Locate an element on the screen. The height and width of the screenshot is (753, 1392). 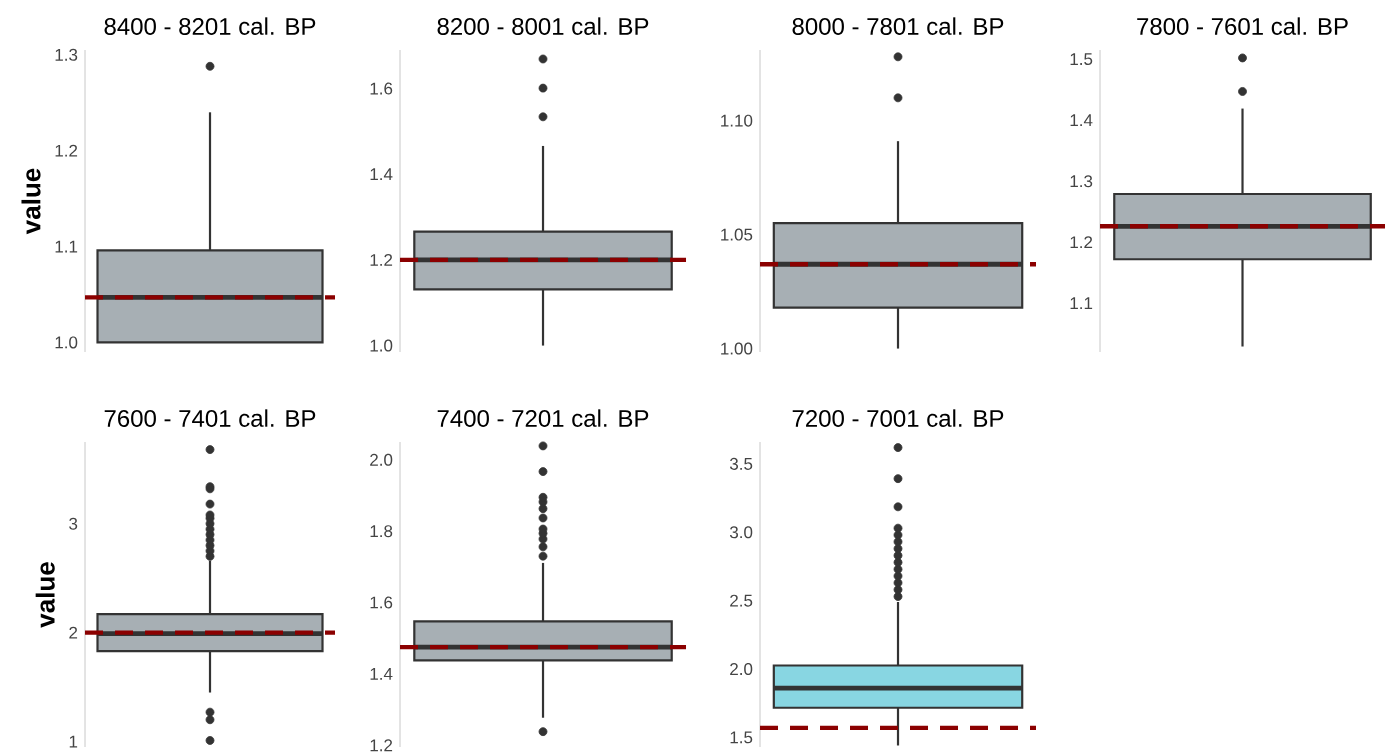
y-tick-label: 1 is located at coordinates (73, 741).